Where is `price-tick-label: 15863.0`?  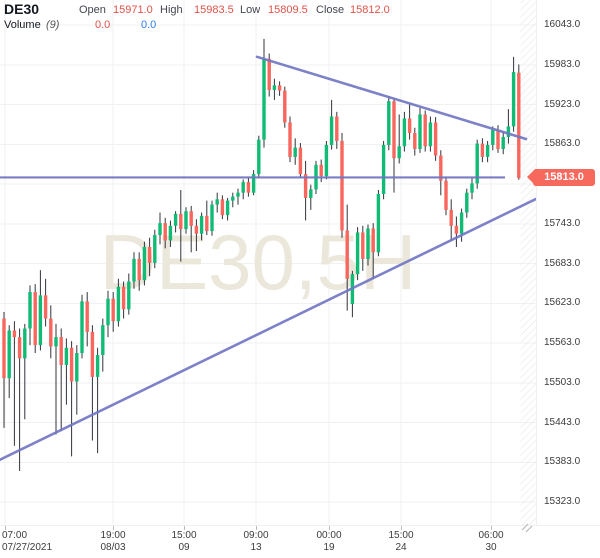 price-tick-label: 15863.0 is located at coordinates (562, 144).